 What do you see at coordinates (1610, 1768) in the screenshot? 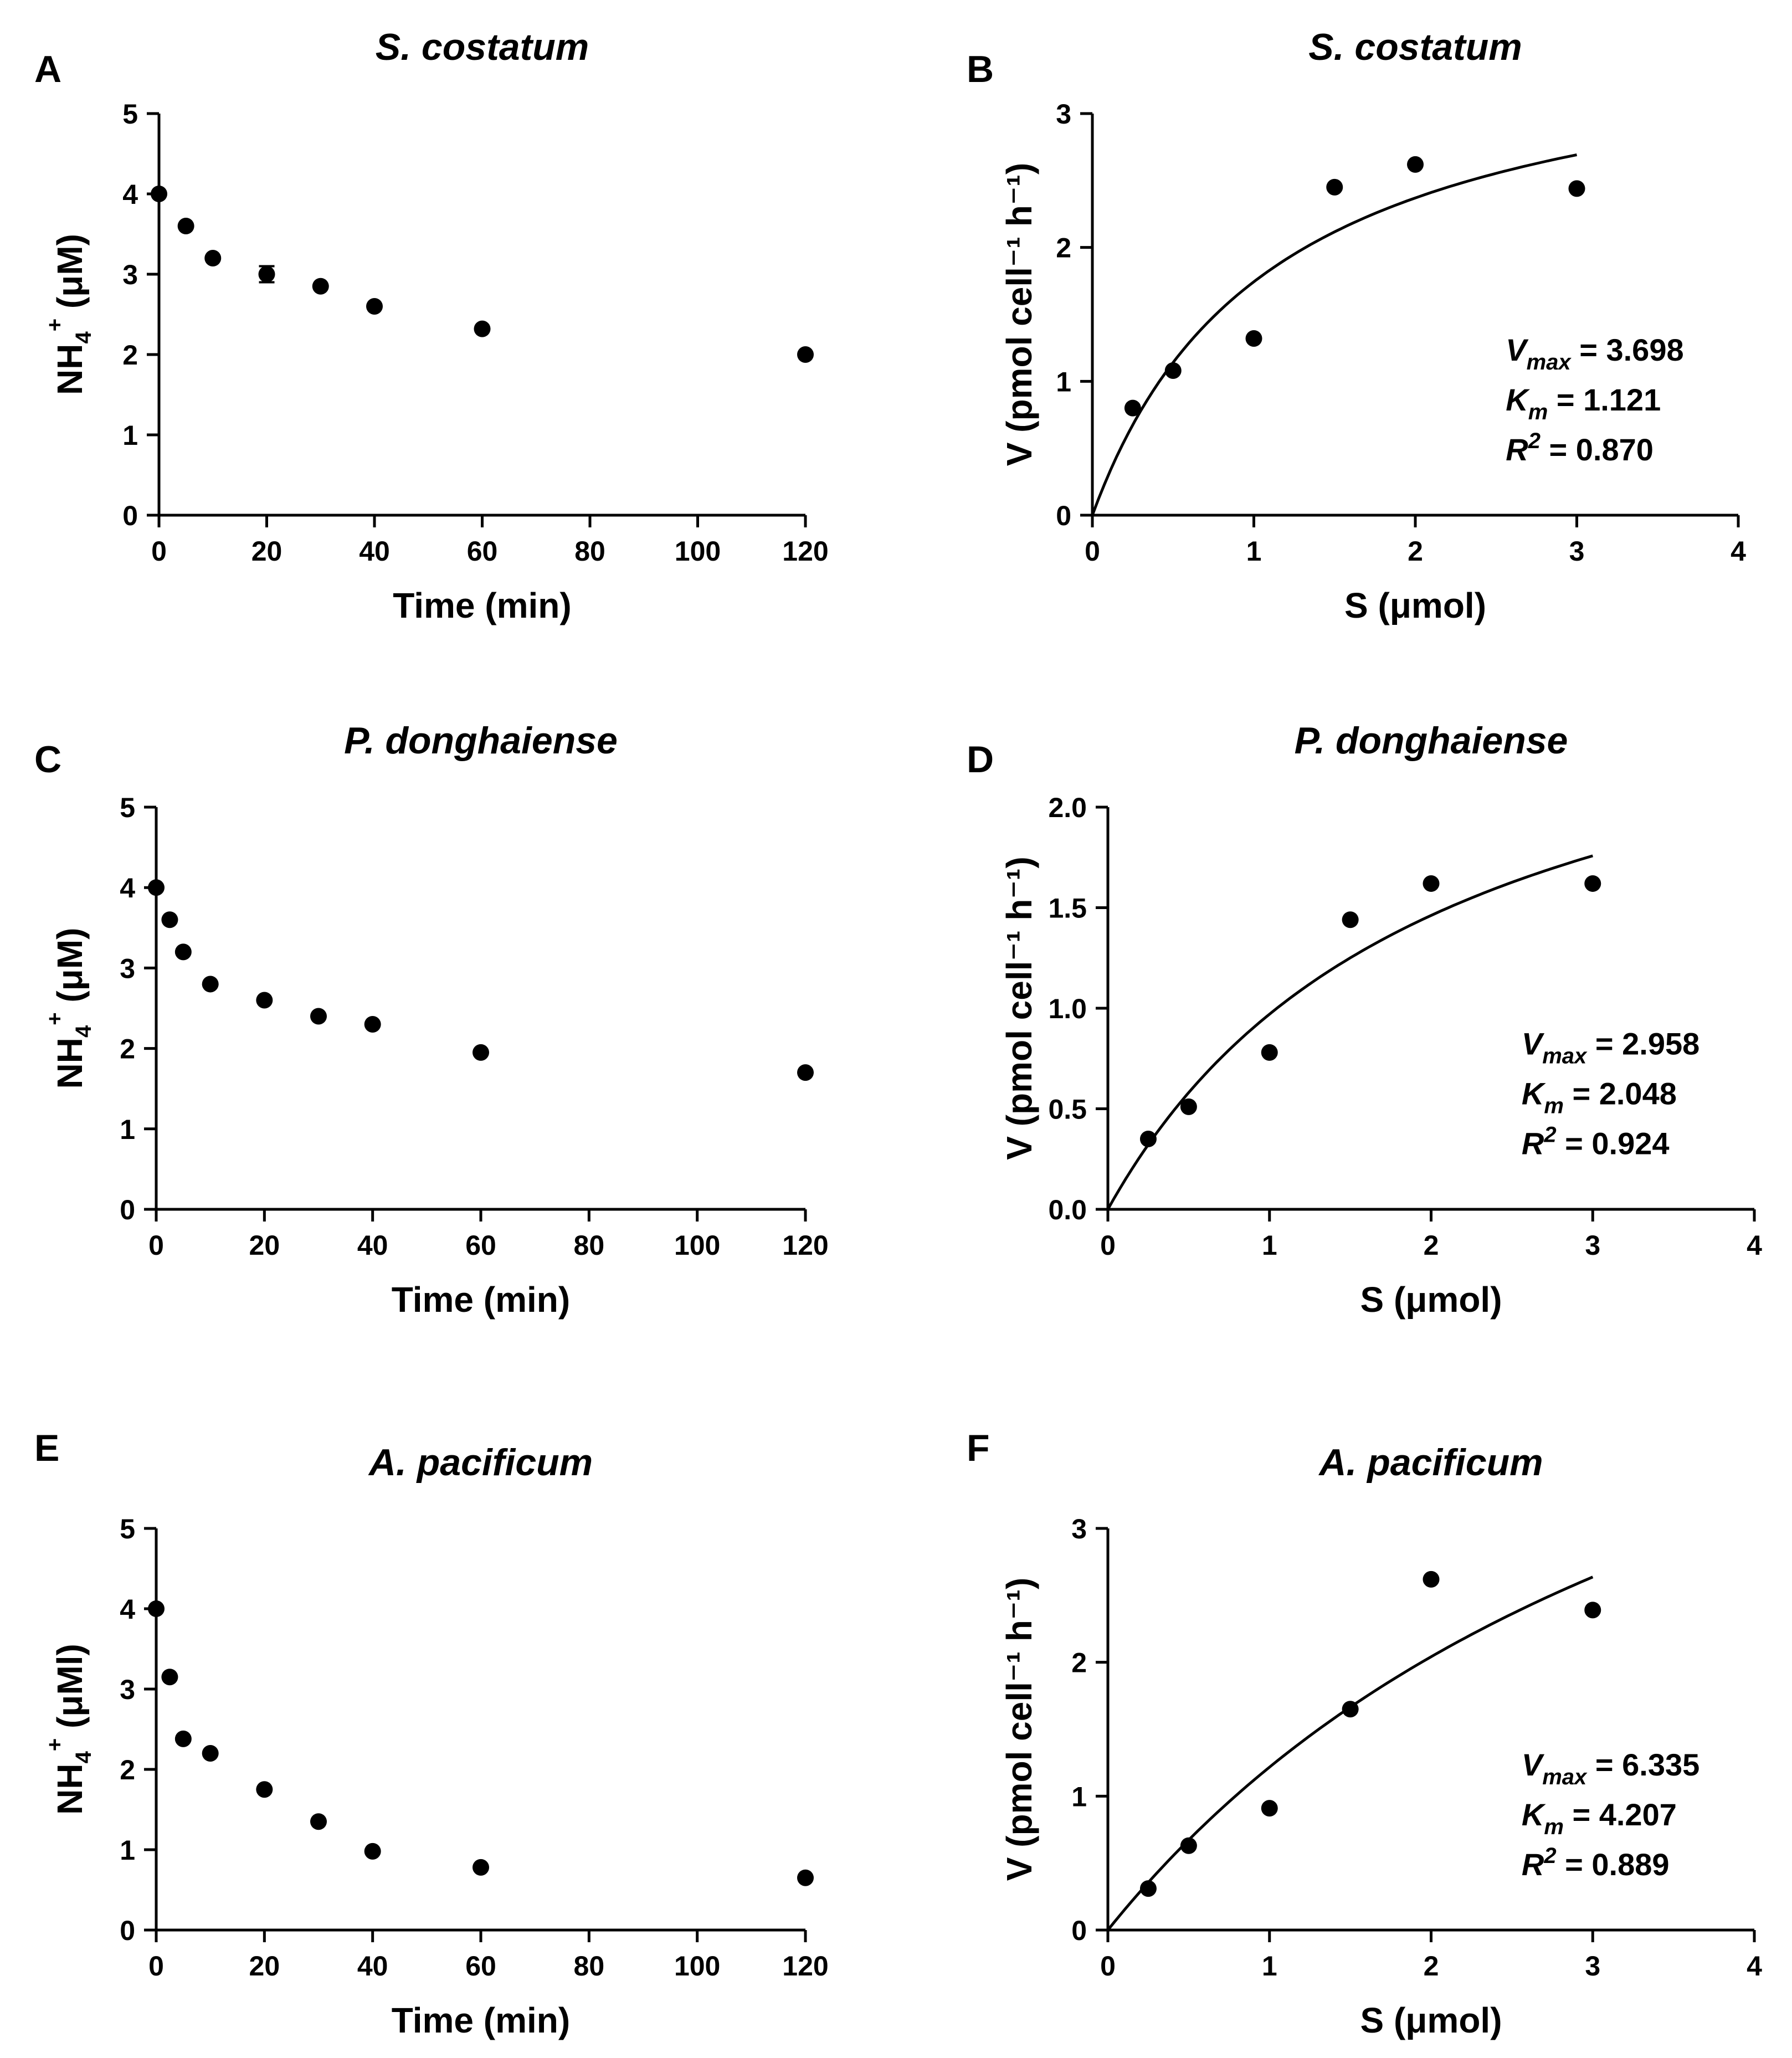
I see `annotation-vmax: Vmax = 6.335` at bounding box center [1610, 1768].